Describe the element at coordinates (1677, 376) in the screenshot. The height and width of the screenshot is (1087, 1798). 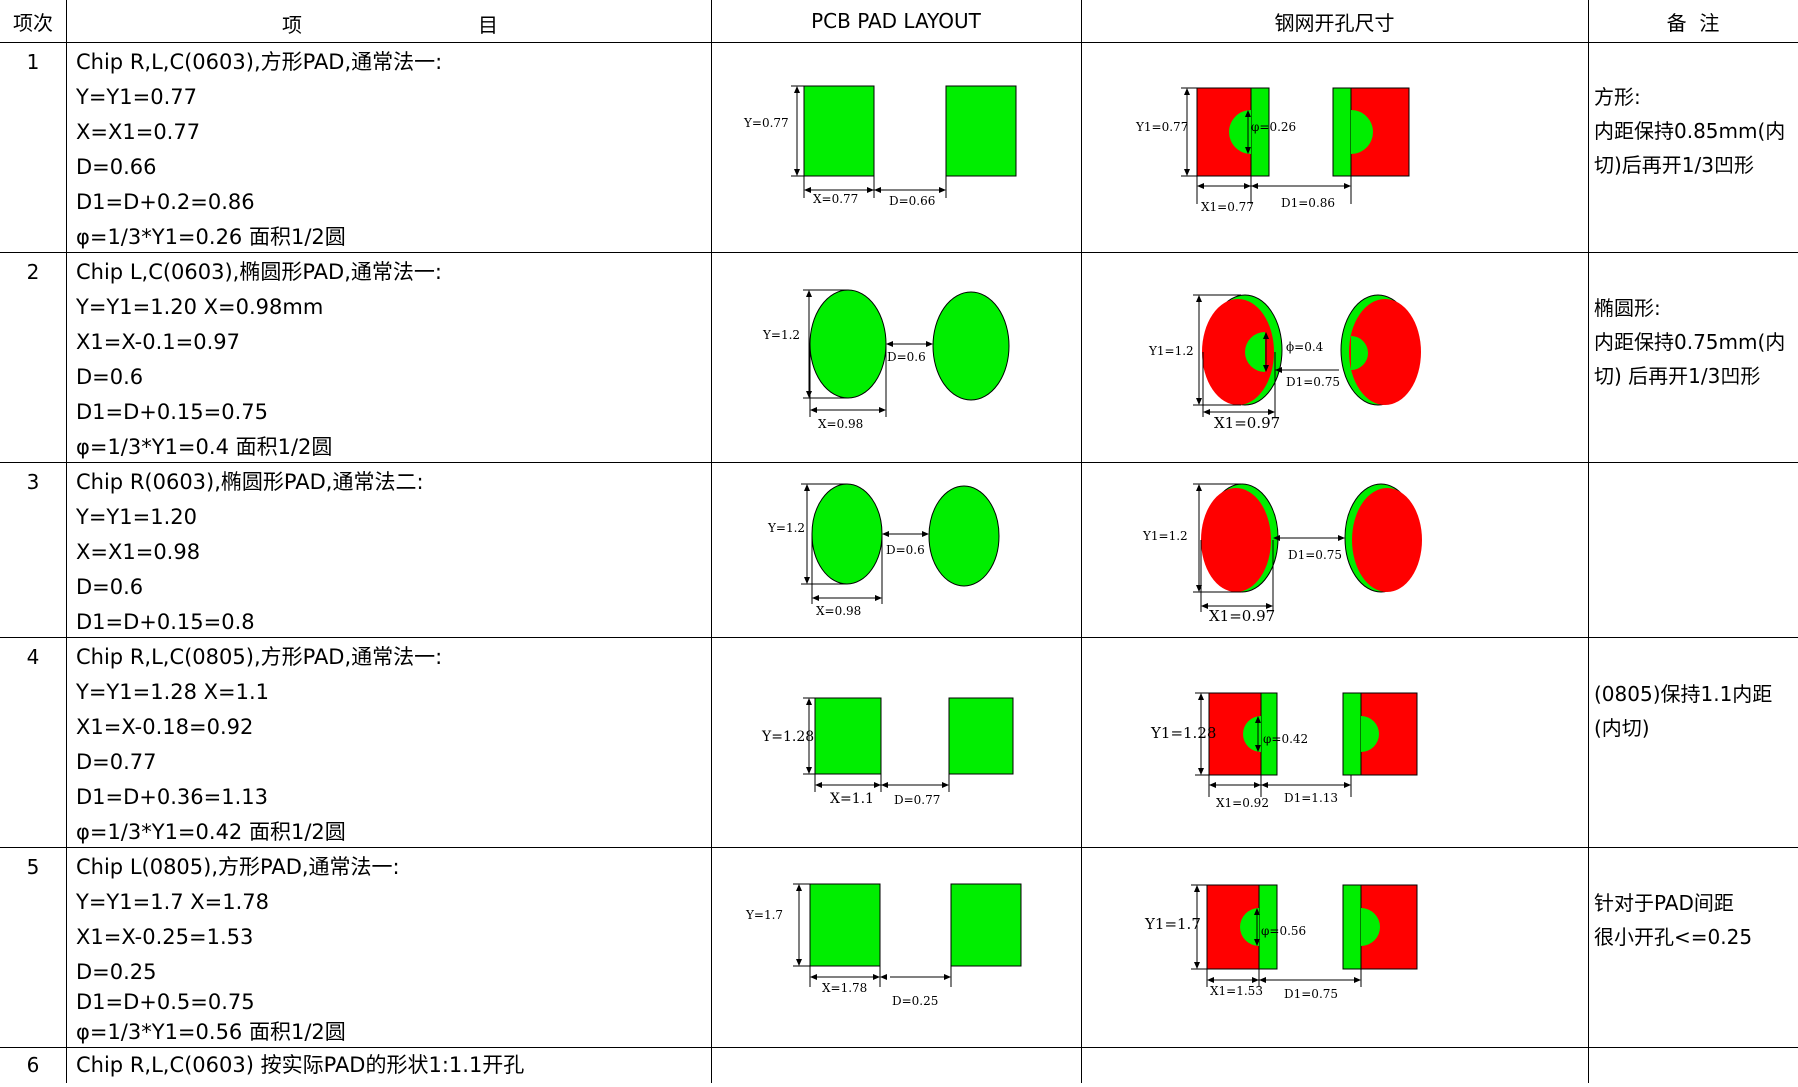
I see `note-line: 切) 后再开1/3凹形` at that location.